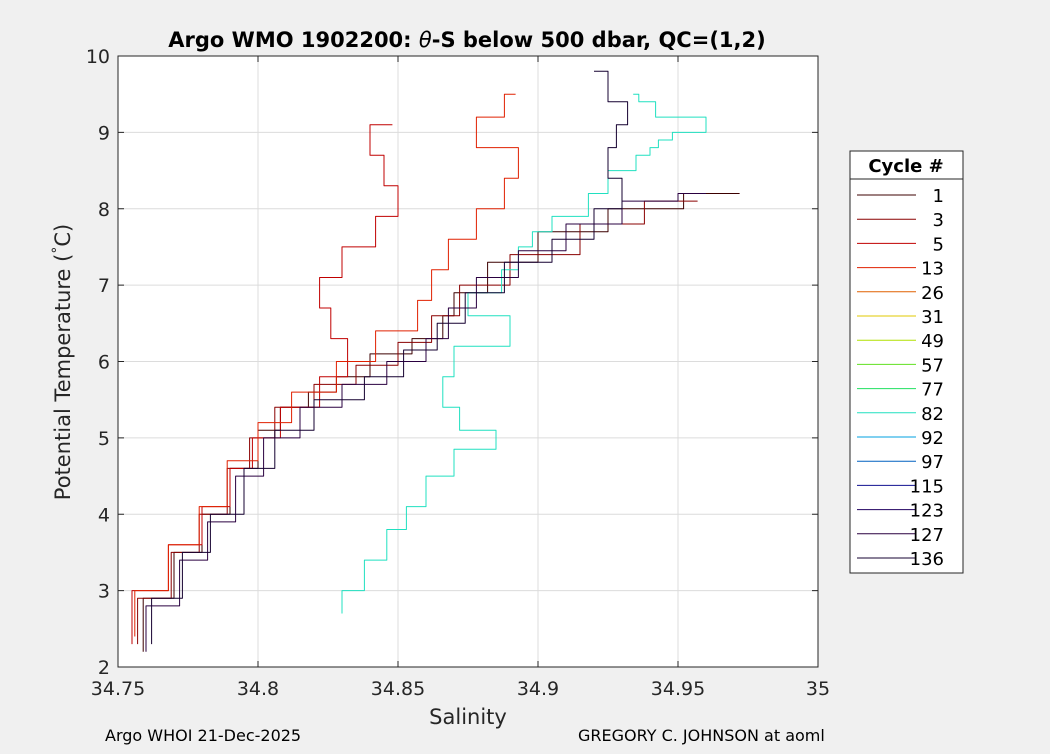 The height and width of the screenshot is (754, 1050). I want to click on legend-label-127: 127, so click(927, 535).